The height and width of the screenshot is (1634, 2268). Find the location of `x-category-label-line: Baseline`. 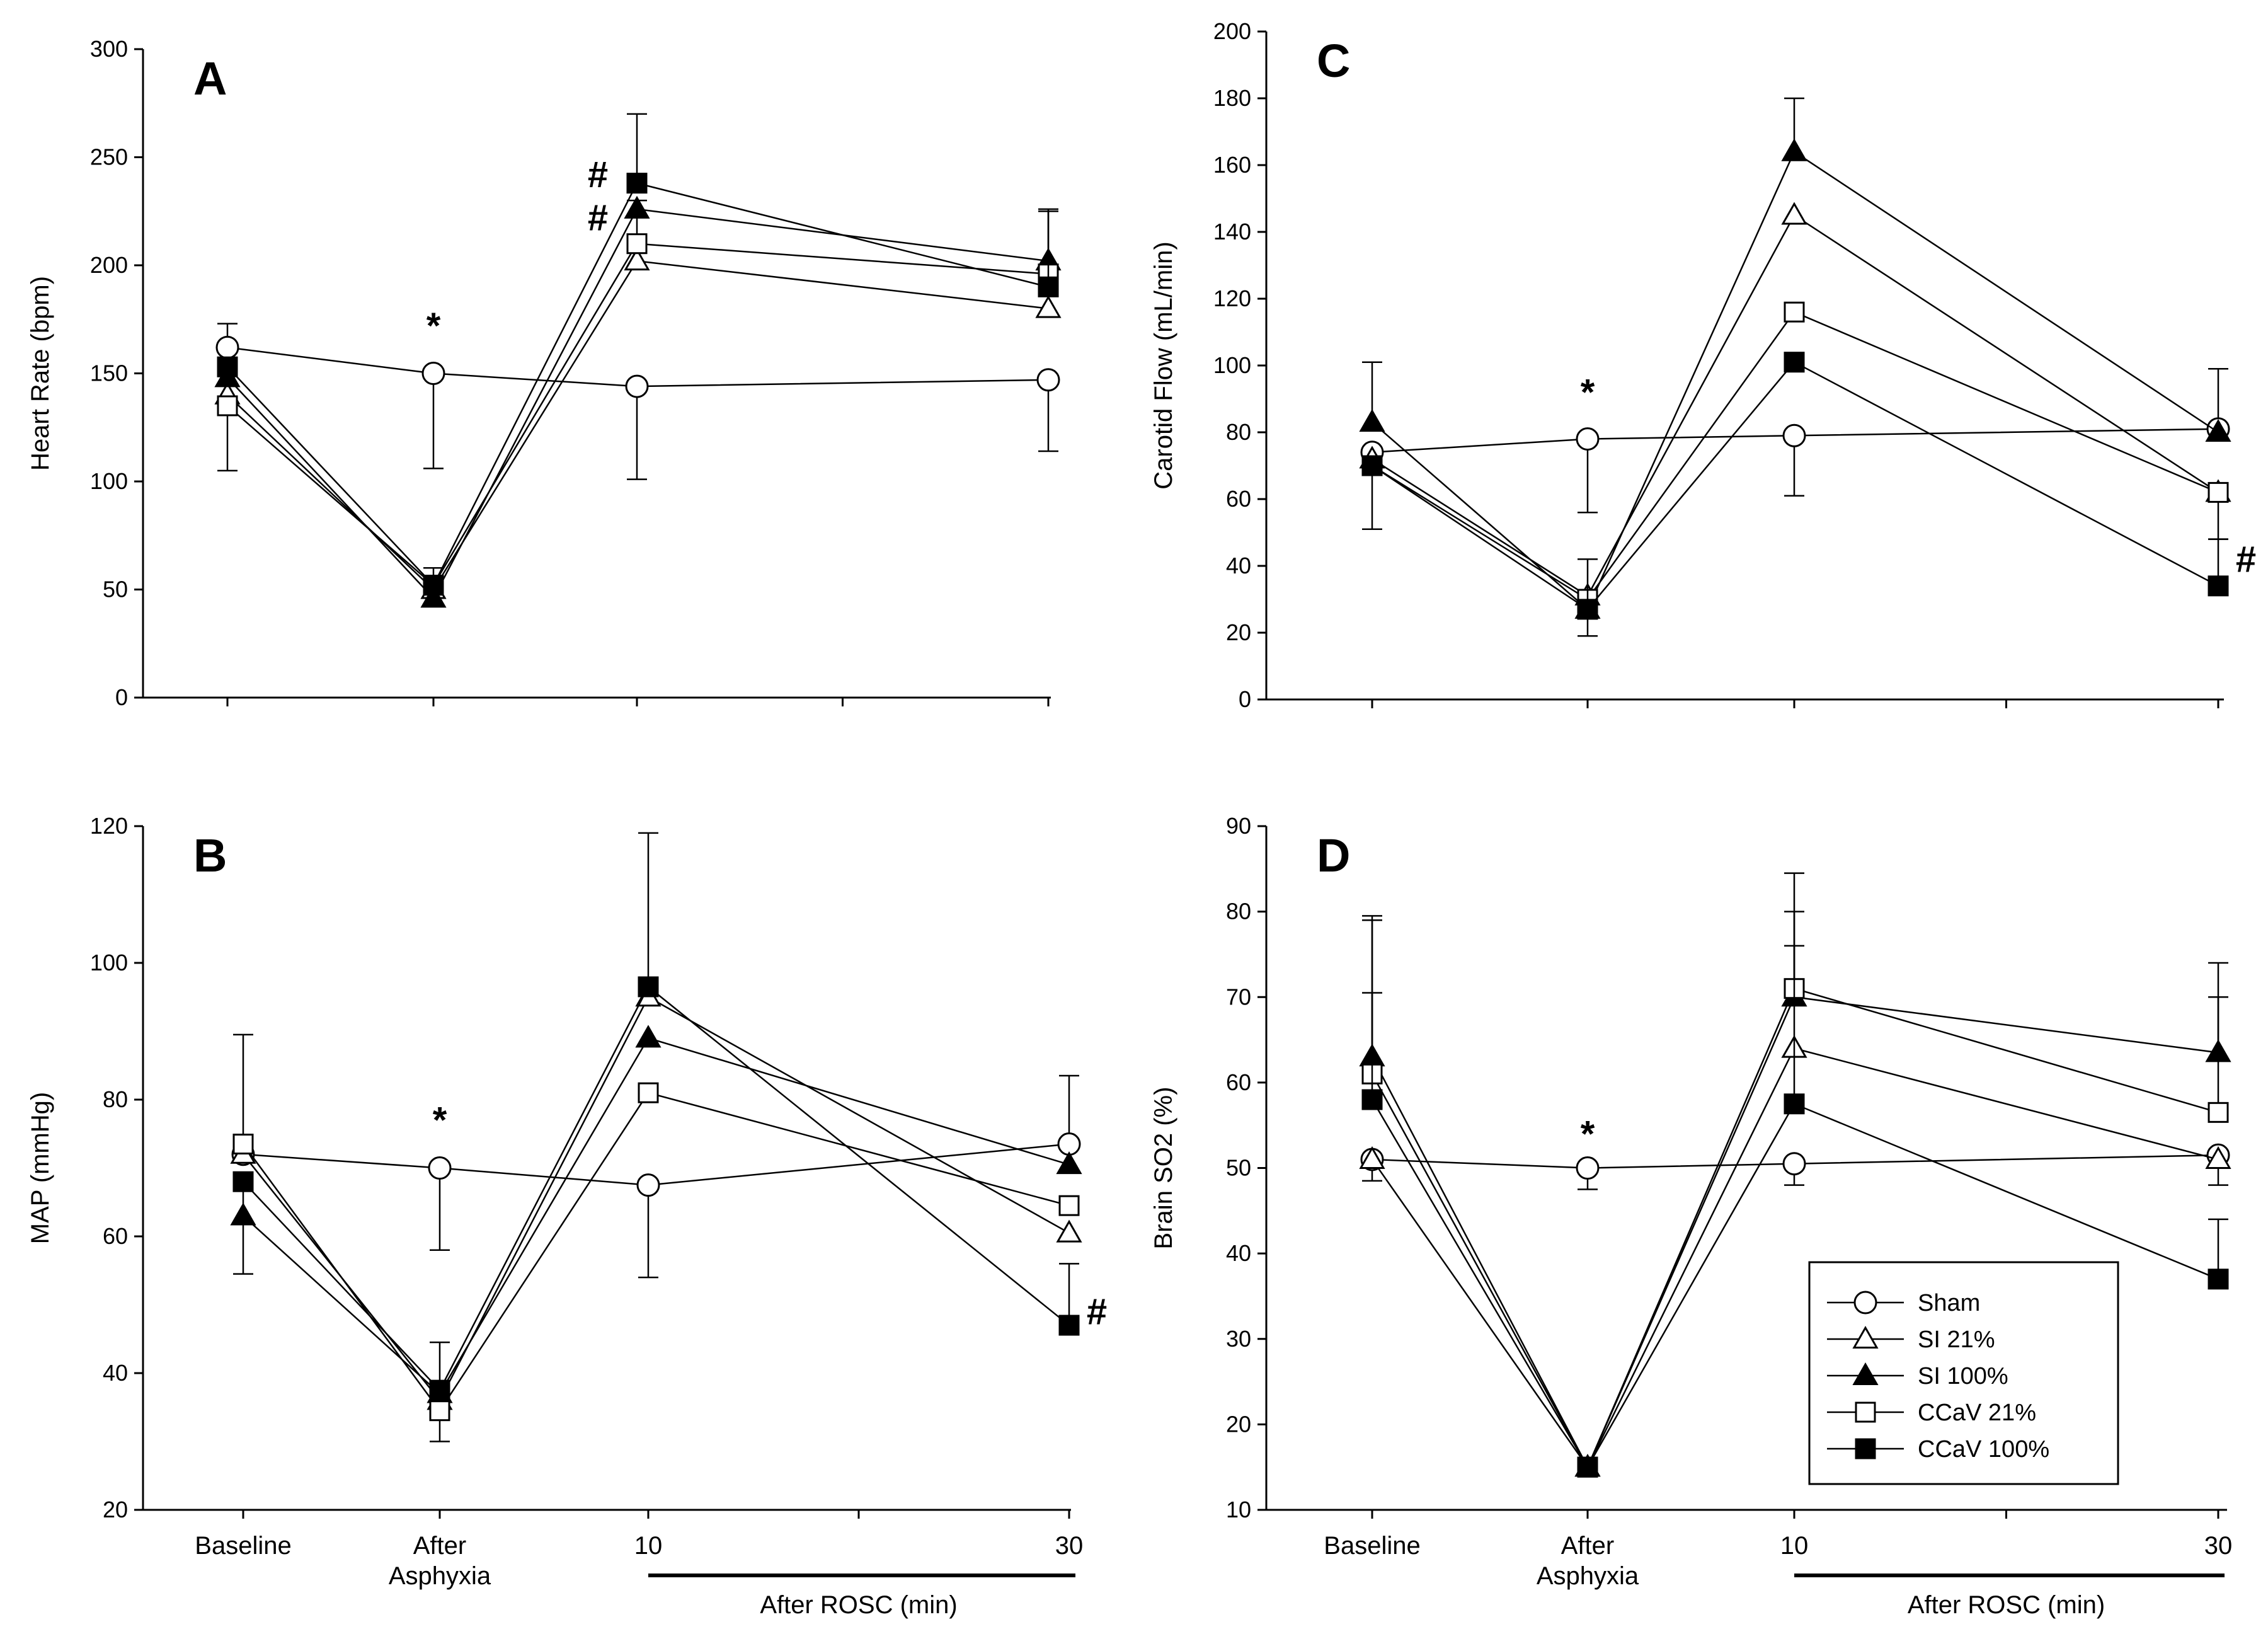

x-category-label-line: Baseline is located at coordinates (243, 1546).